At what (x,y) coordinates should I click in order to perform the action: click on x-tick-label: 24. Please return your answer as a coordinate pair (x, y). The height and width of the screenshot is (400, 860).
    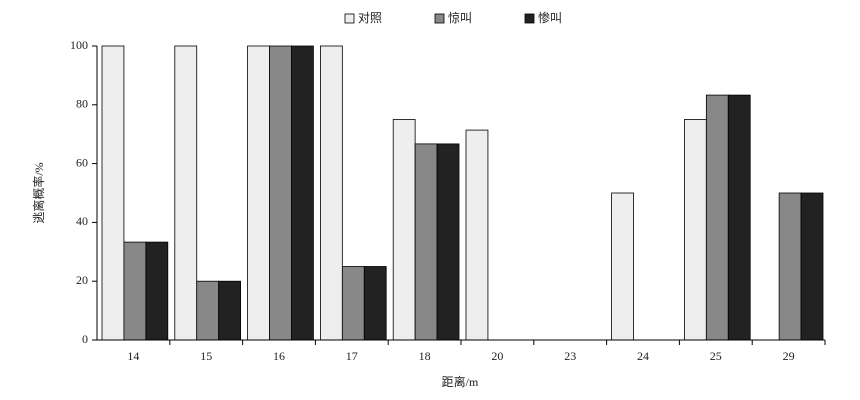
    Looking at the image, I should click on (643, 356).